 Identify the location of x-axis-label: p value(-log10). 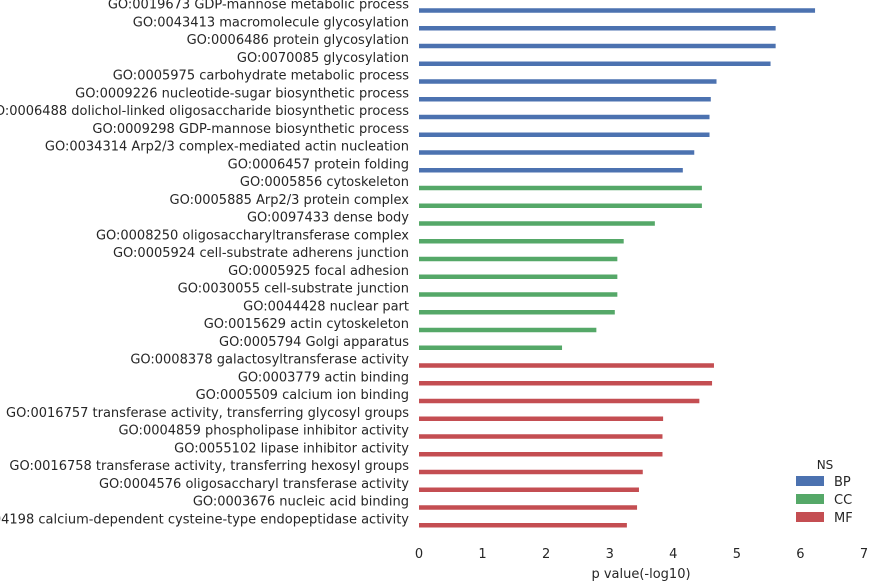
(640, 574).